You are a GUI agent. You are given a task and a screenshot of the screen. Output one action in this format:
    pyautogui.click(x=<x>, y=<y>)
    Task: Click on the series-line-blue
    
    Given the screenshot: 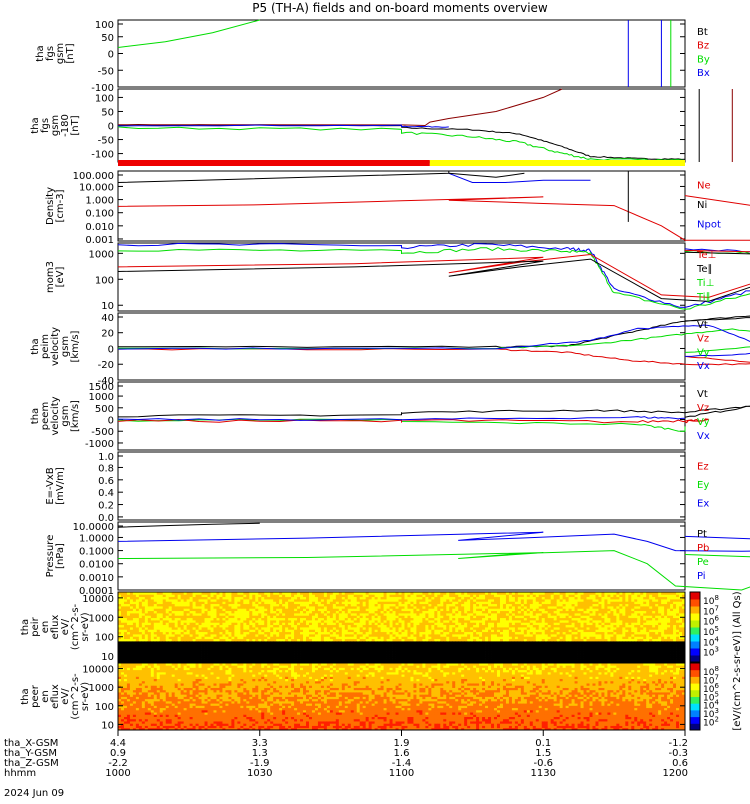 What is the action you would take?
    pyautogui.click(x=283, y=126)
    